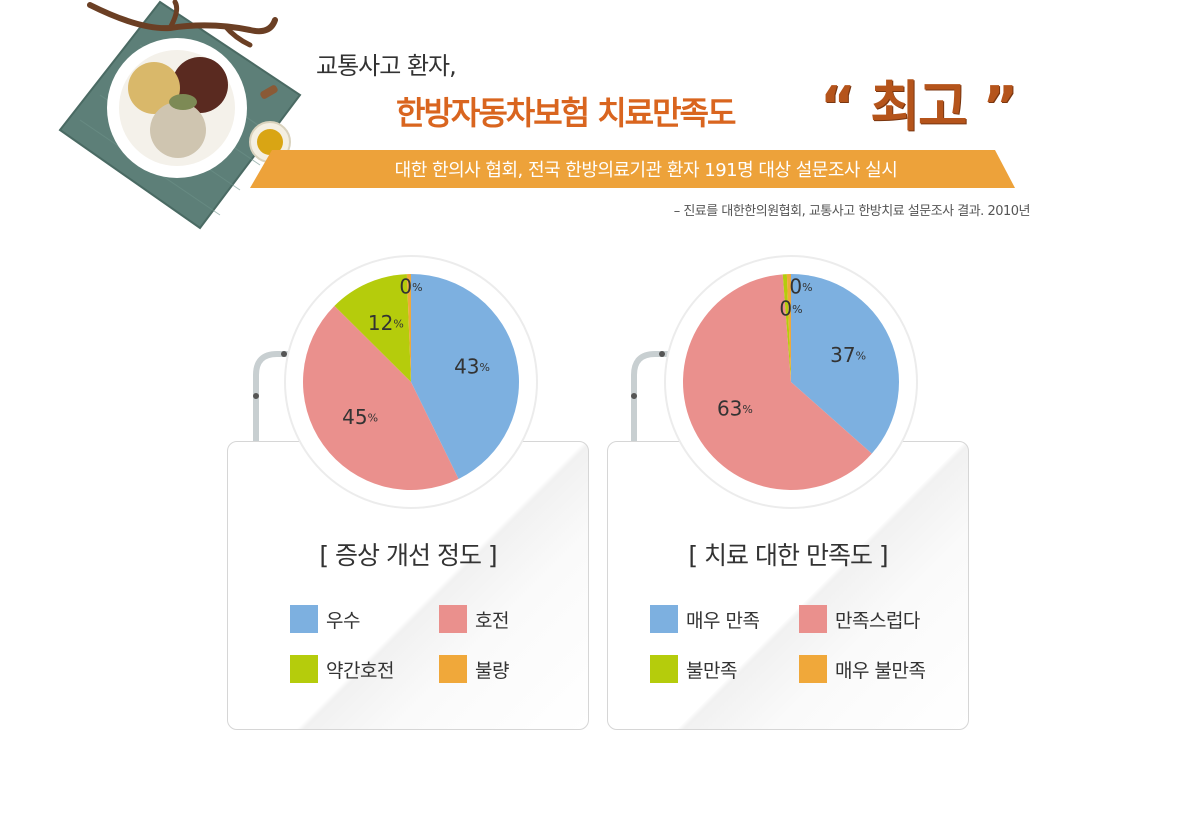  Describe the element at coordinates (360, 670) in the screenshot. I see `legend-label: 약간호전` at that location.